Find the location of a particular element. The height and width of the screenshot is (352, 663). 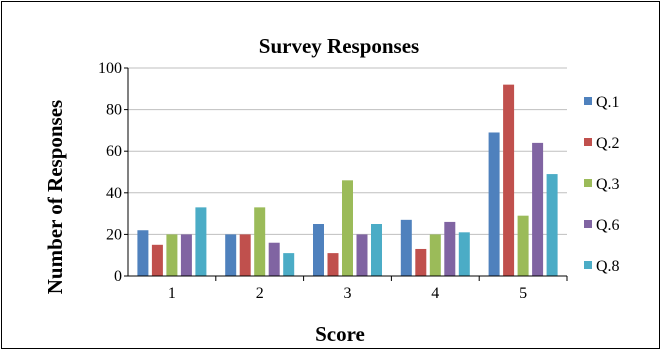

y-tick-label: 40 is located at coordinates (114, 193).